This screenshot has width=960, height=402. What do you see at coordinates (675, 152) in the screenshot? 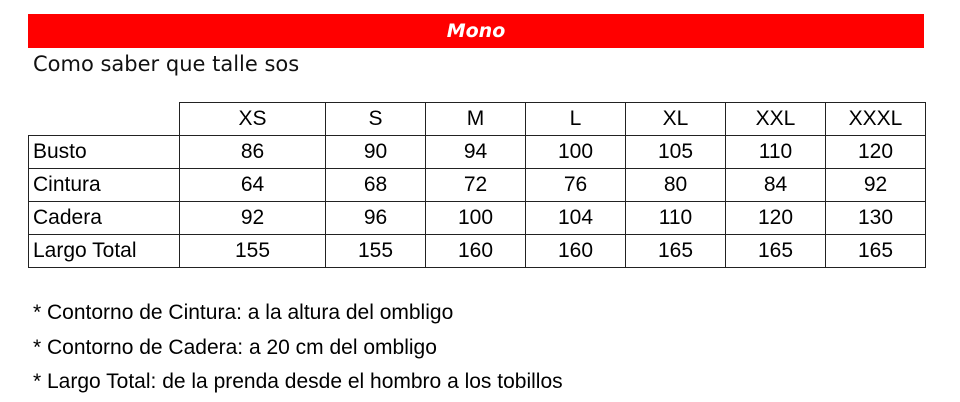
I see `table-cell: 105` at bounding box center [675, 152].